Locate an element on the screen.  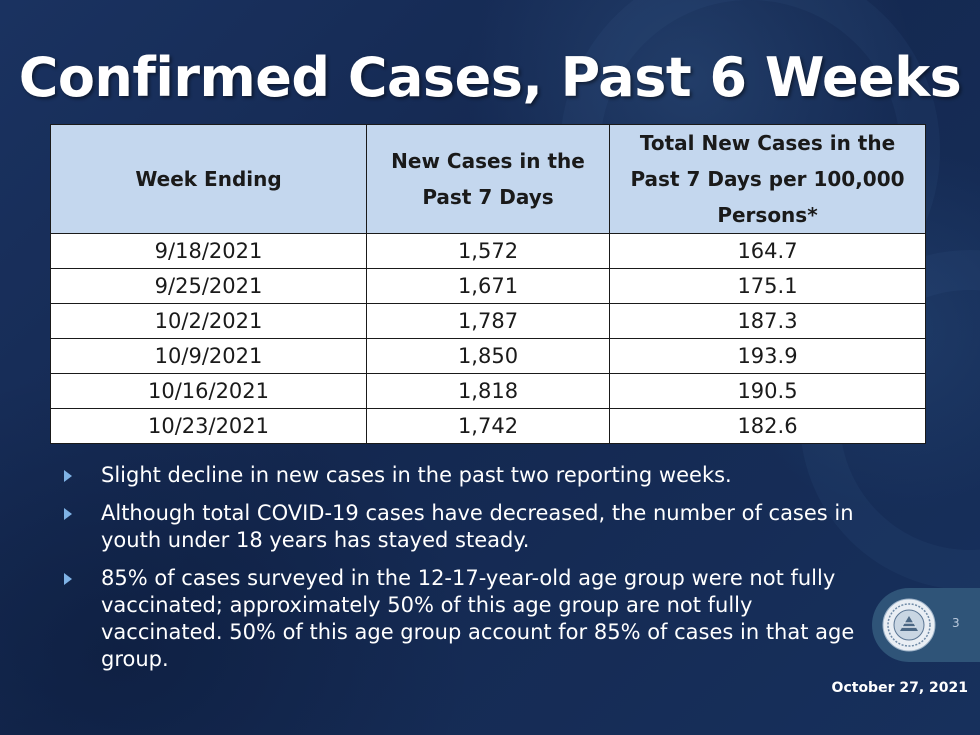
table-row: 10/2/2021 1,787 187.3 is located at coordinates (488, 321).